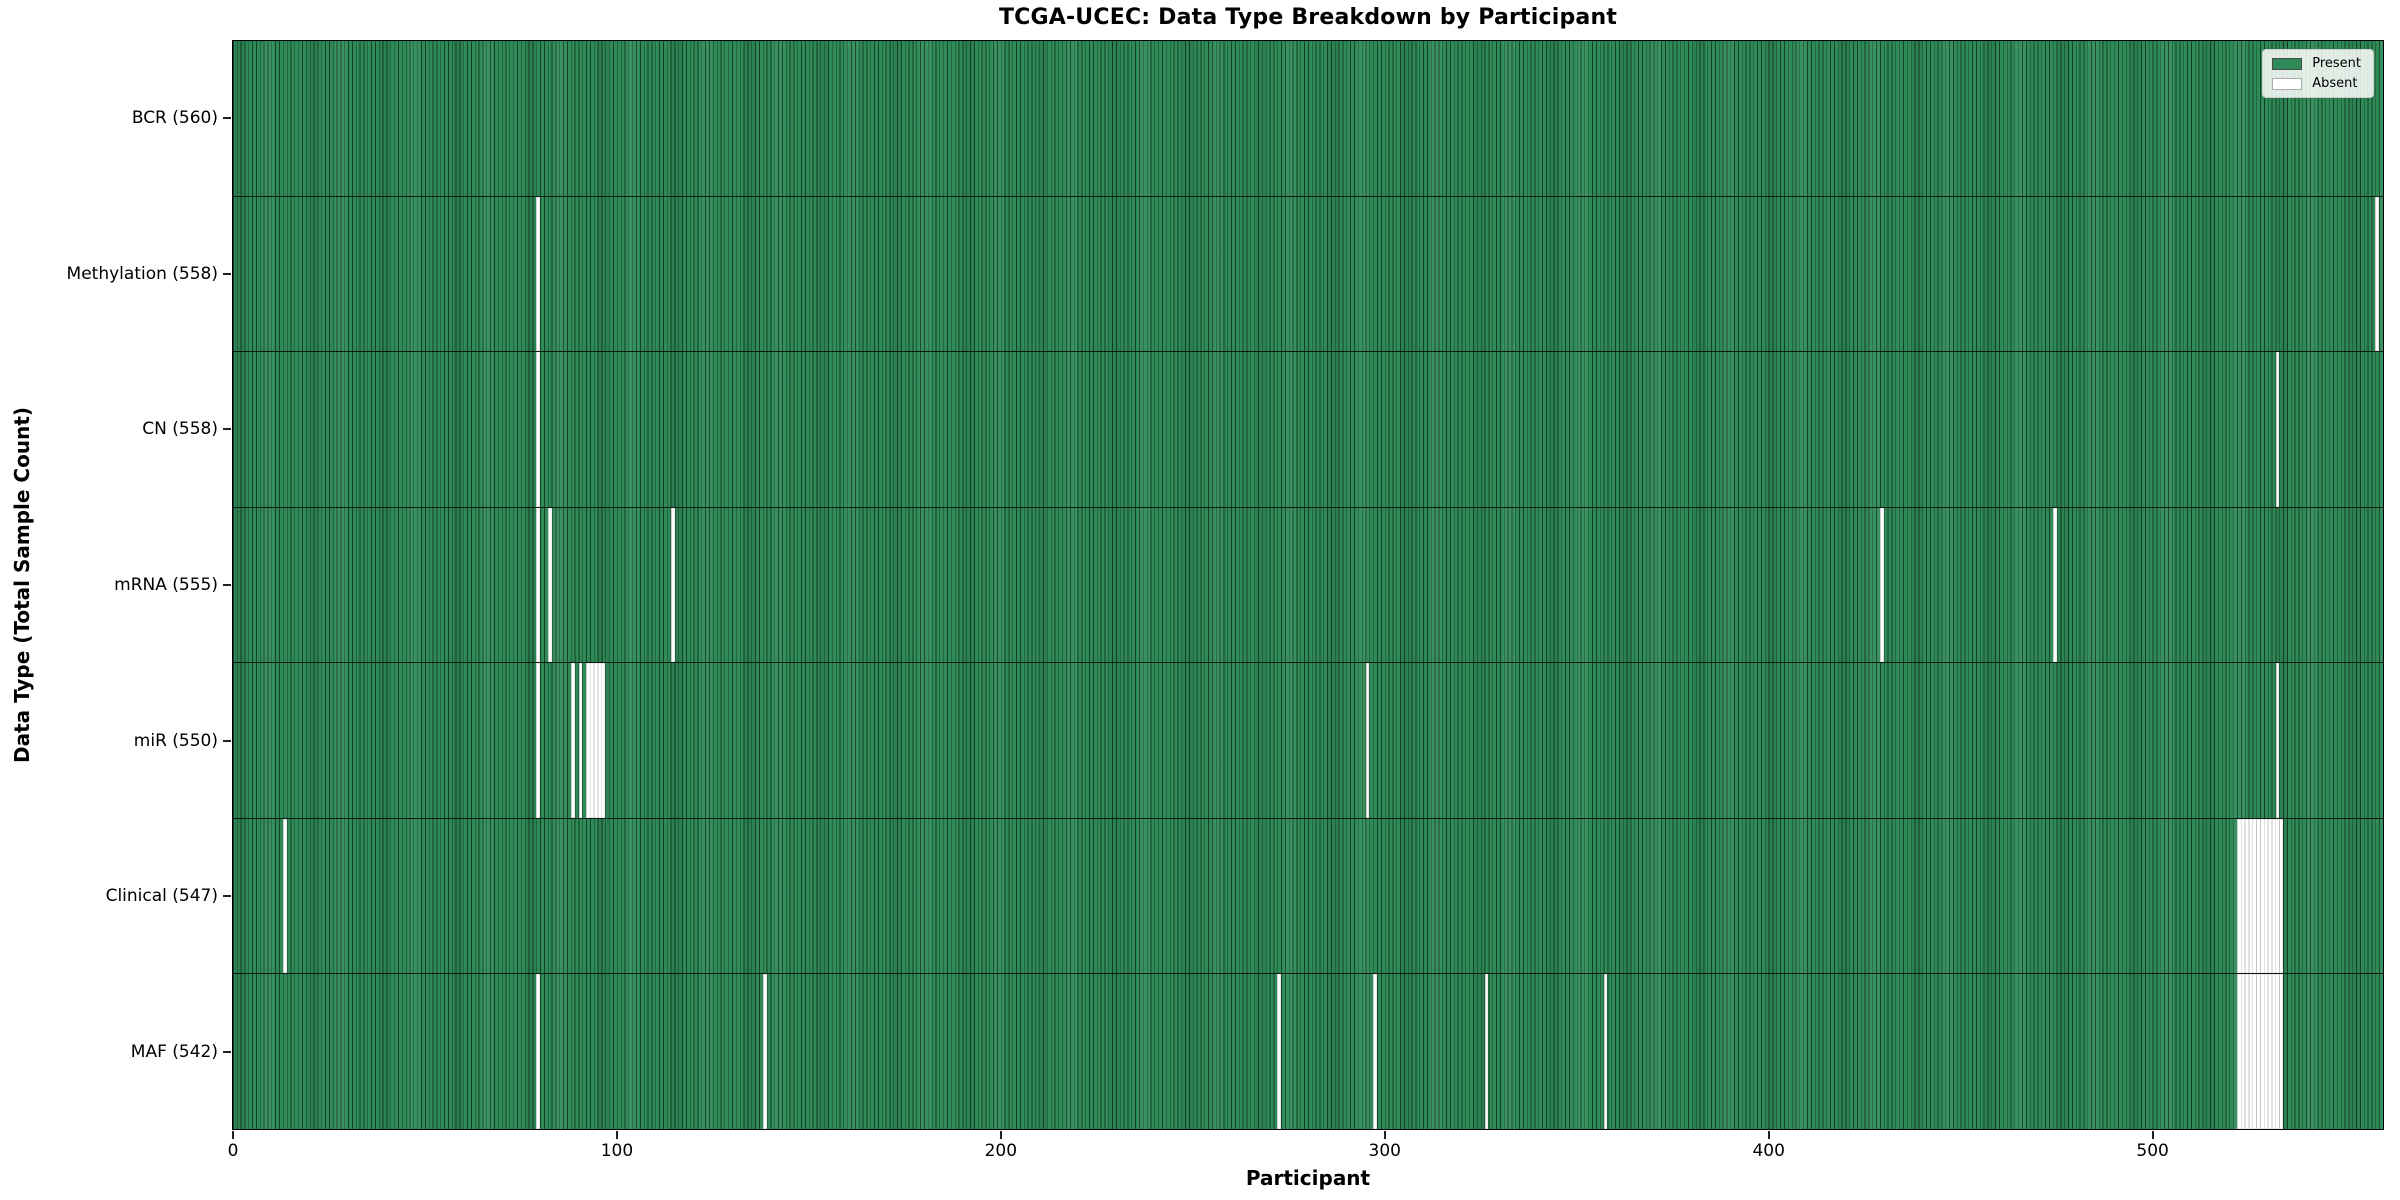 This screenshot has width=2400, height=1200. Describe the element at coordinates (1308, 896) in the screenshot. I see `series-row-clinical` at that location.